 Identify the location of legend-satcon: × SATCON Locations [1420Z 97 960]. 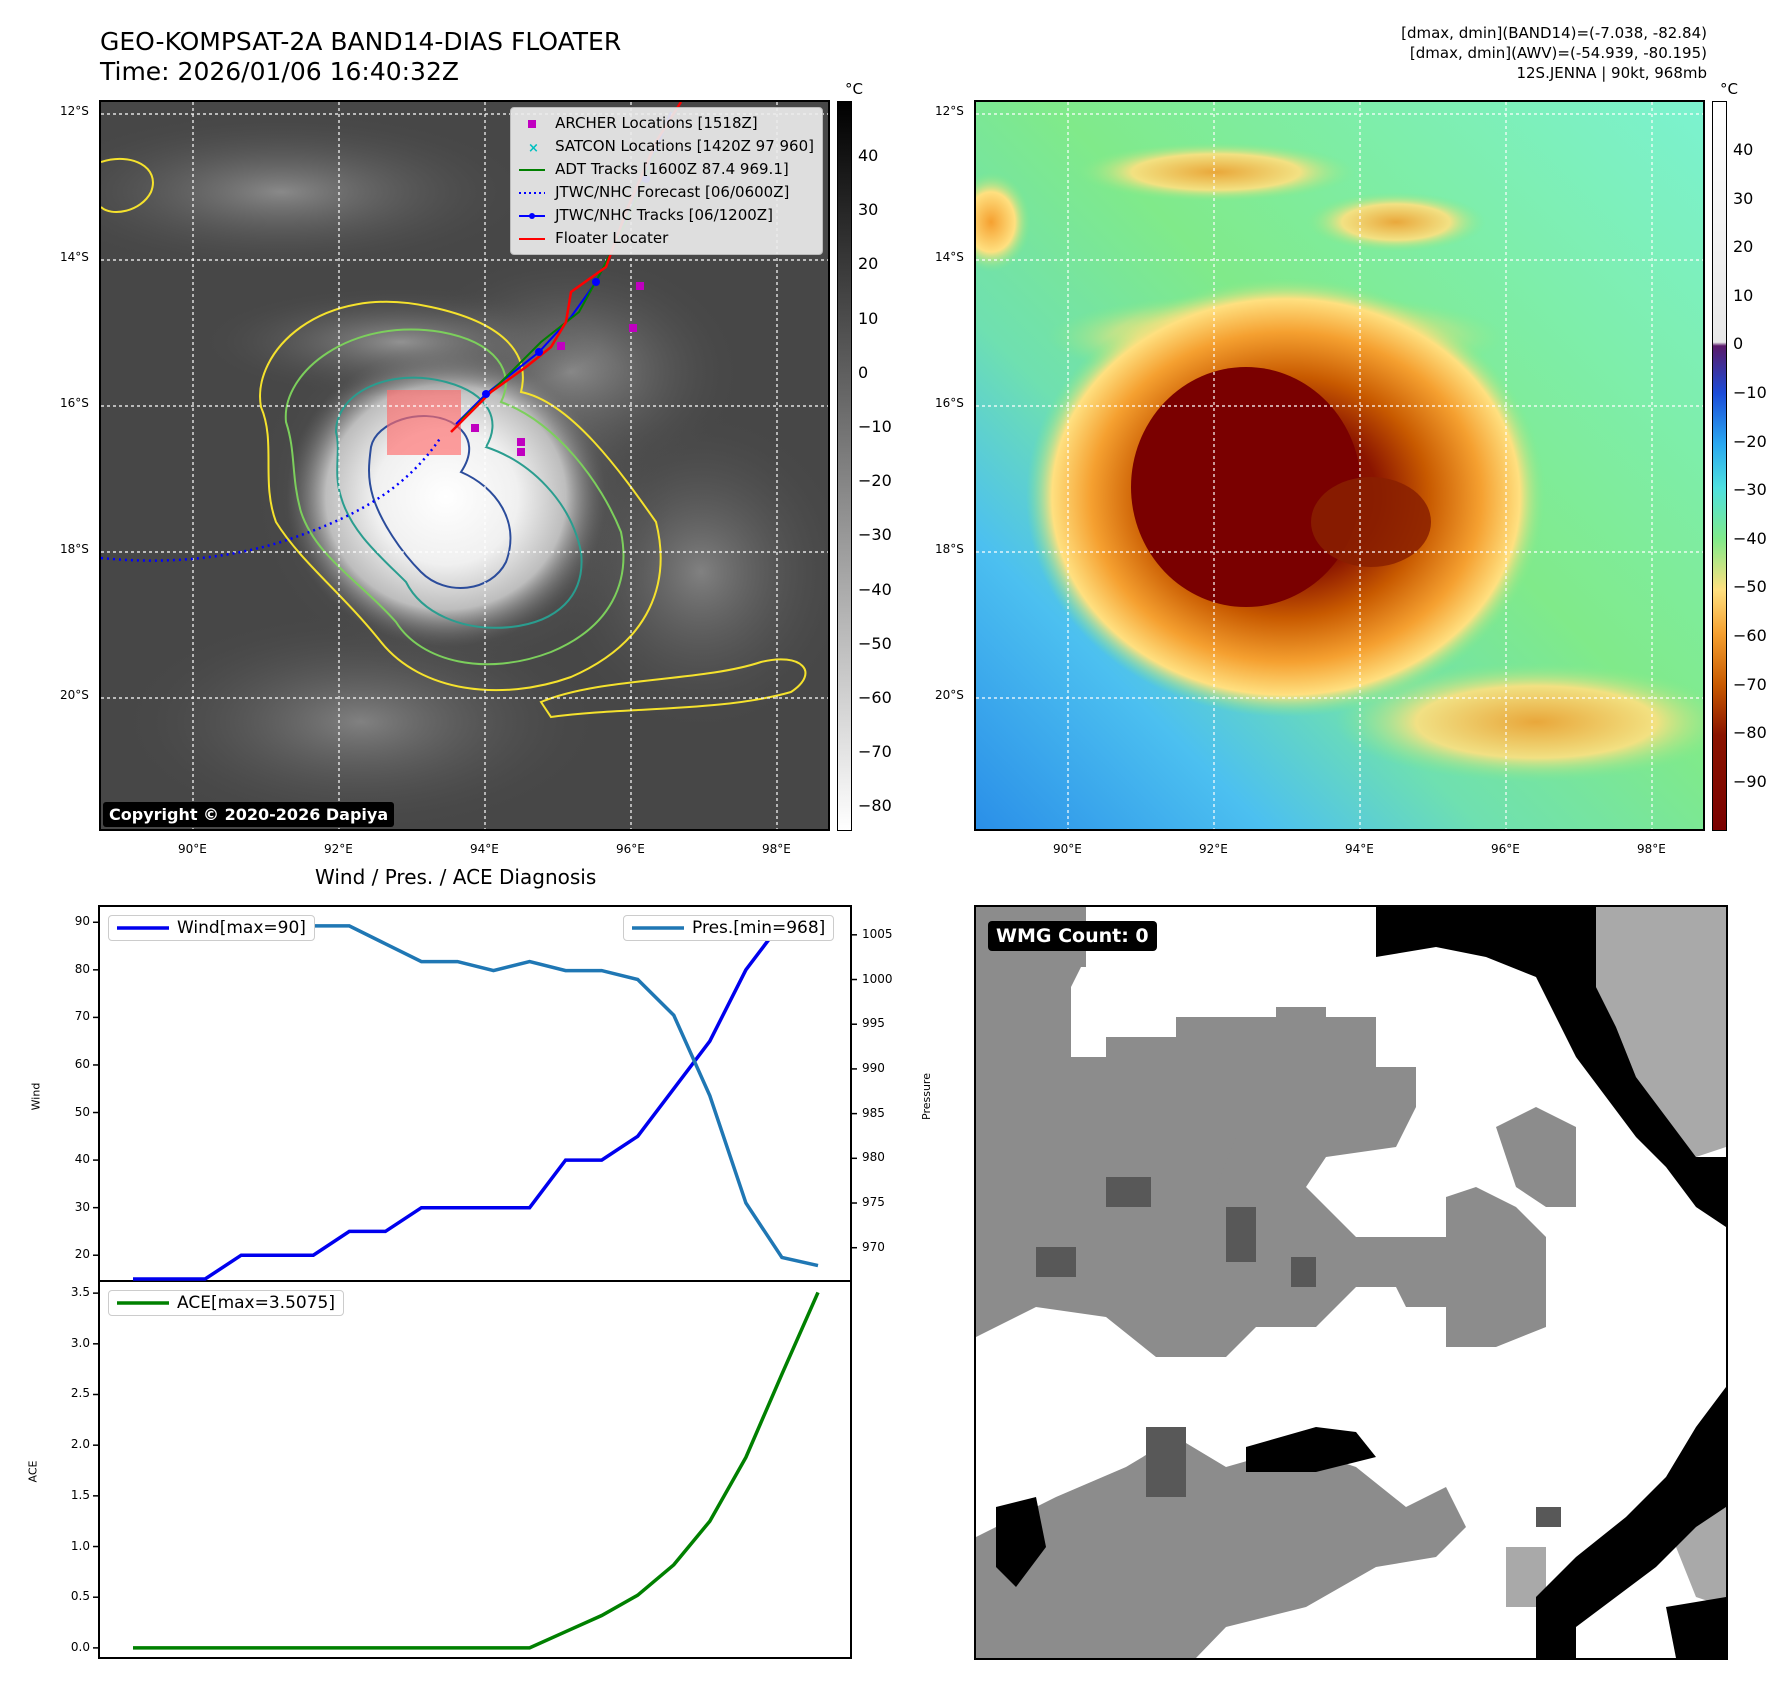
(671, 146).